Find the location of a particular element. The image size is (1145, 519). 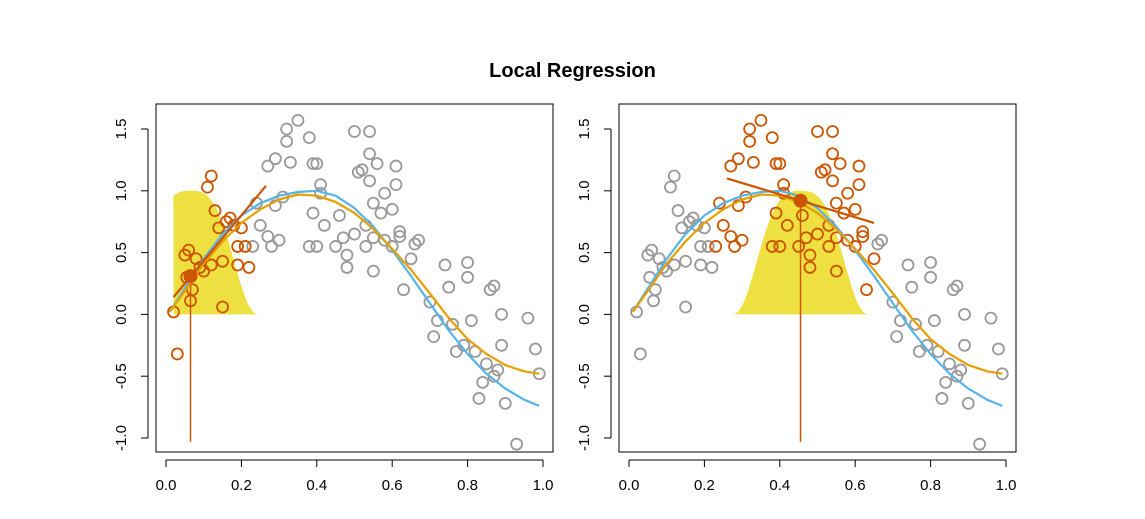

y-tick-label: 0.0 is located at coordinates (584, 314).